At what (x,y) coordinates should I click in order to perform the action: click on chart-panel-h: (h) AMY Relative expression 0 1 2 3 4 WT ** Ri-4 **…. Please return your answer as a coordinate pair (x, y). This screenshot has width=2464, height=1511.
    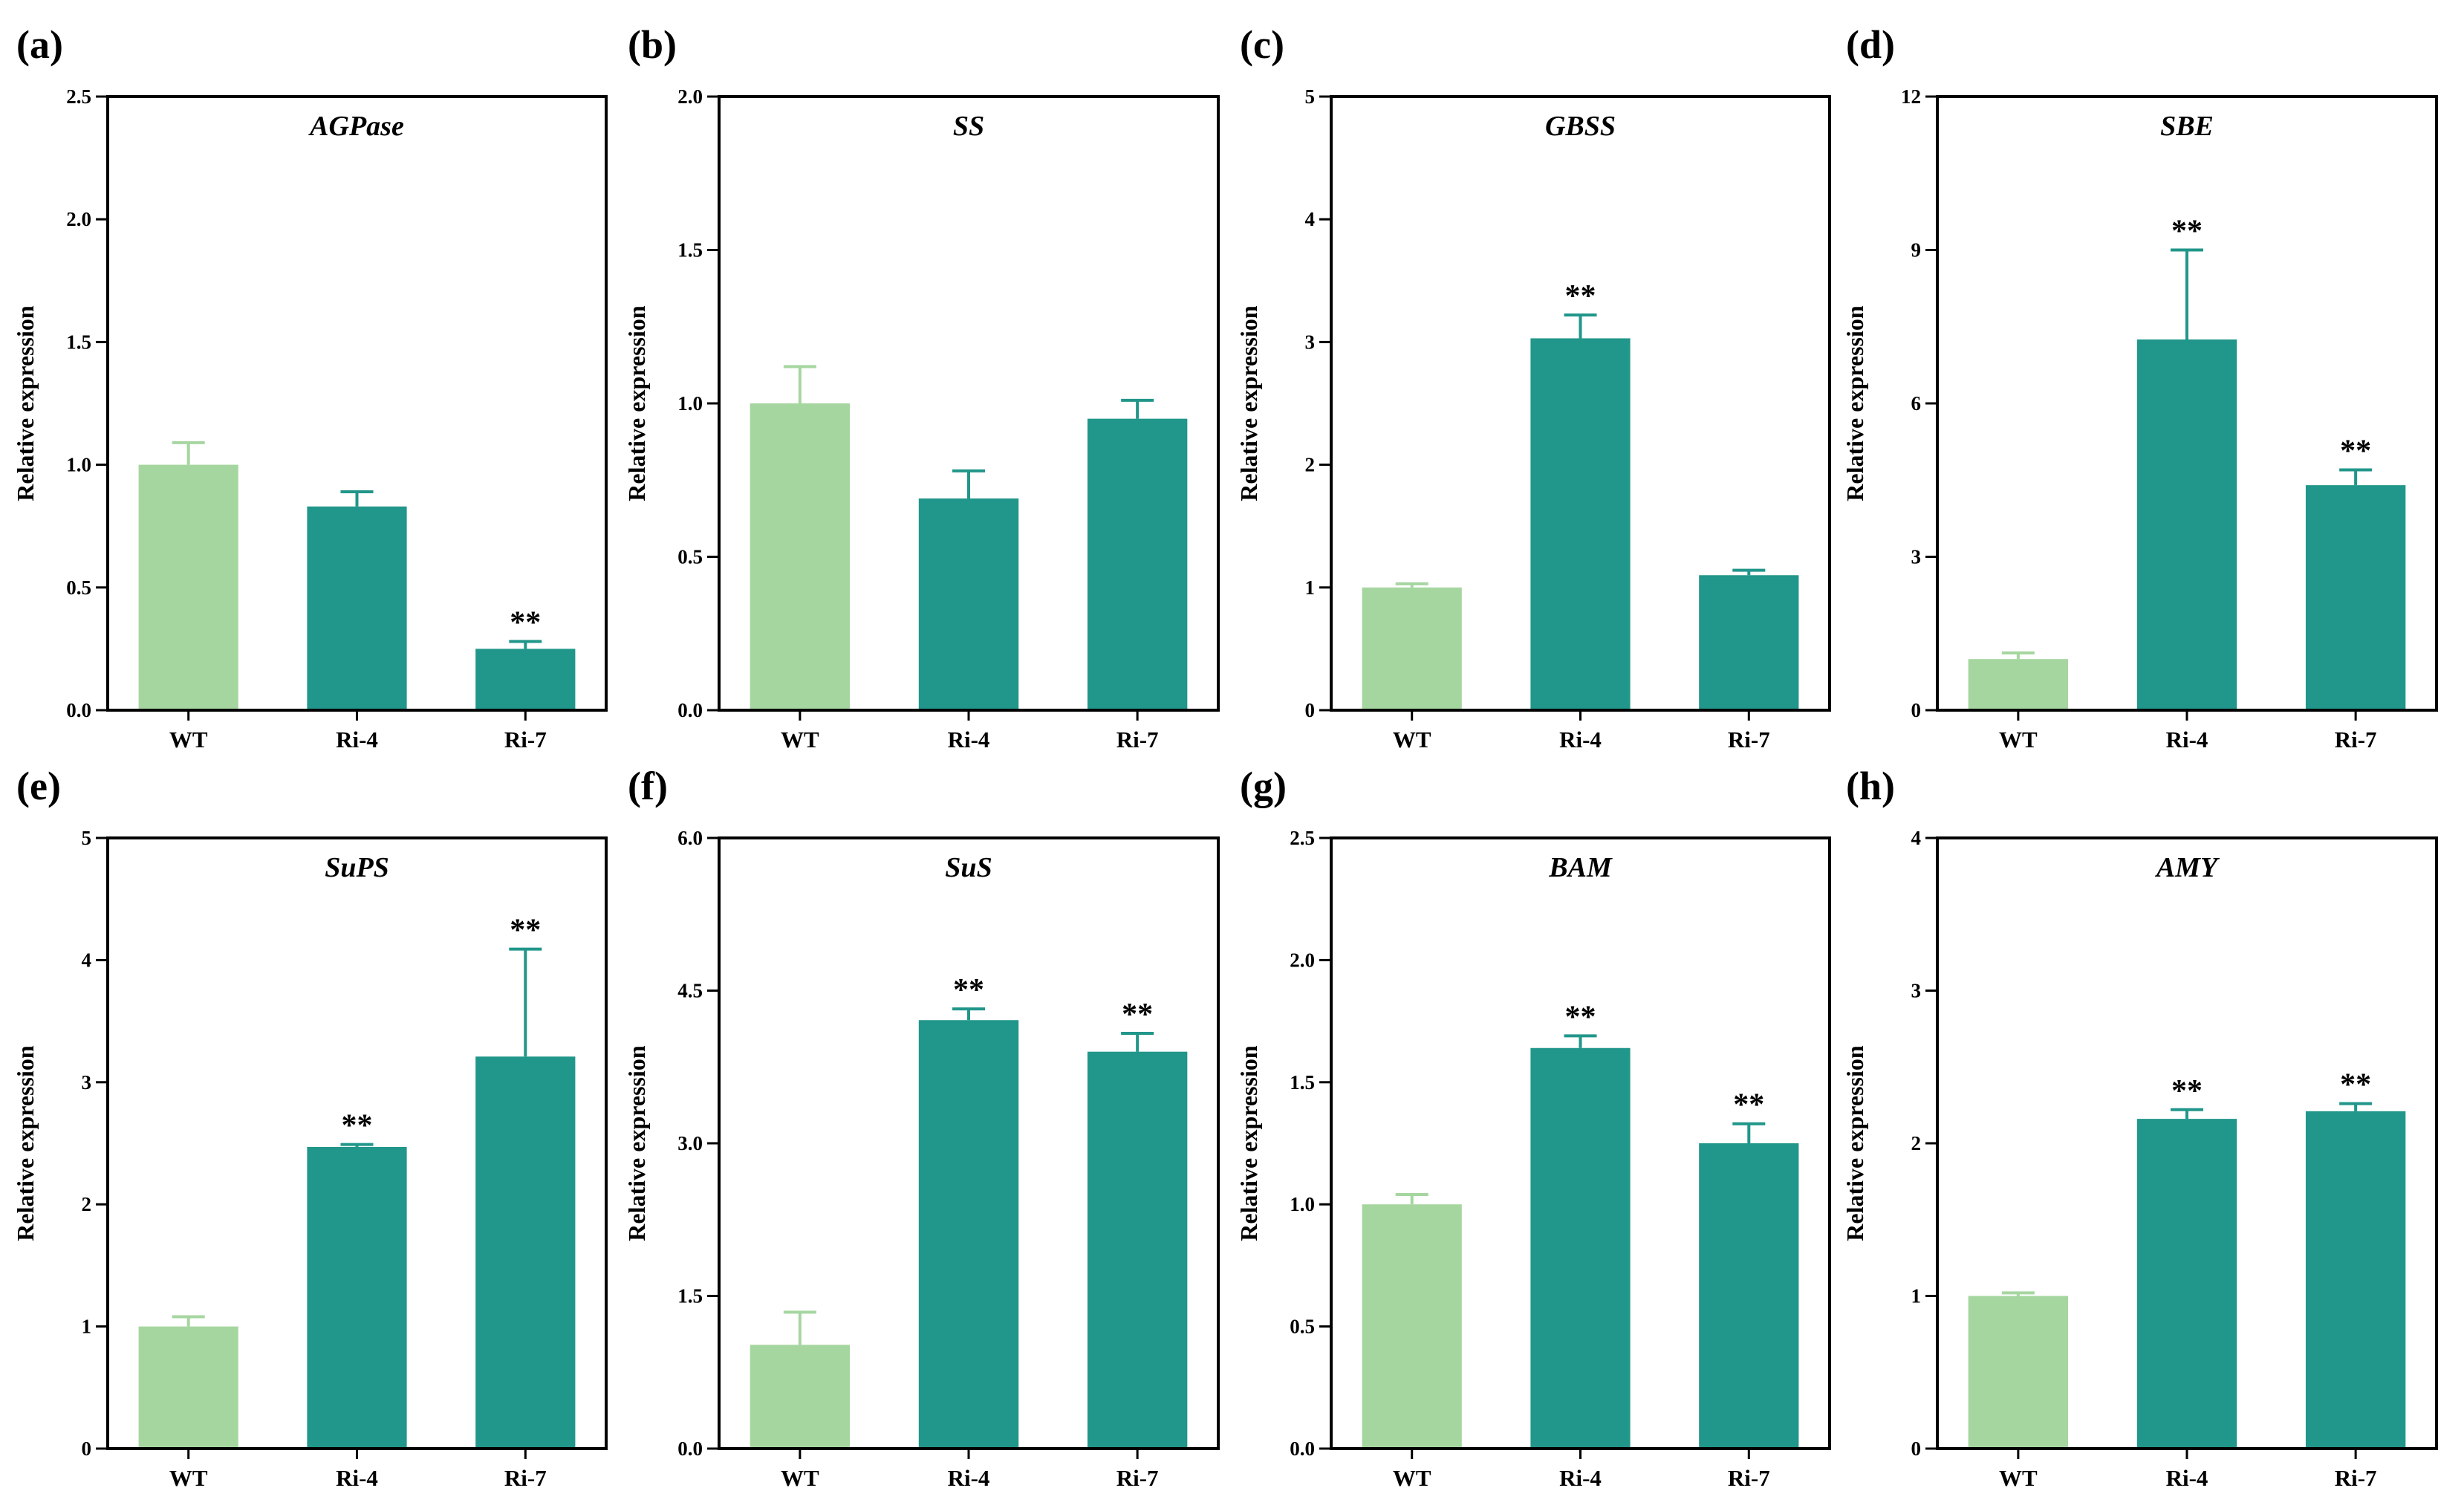
    Looking at the image, I should click on (2140, 1127).